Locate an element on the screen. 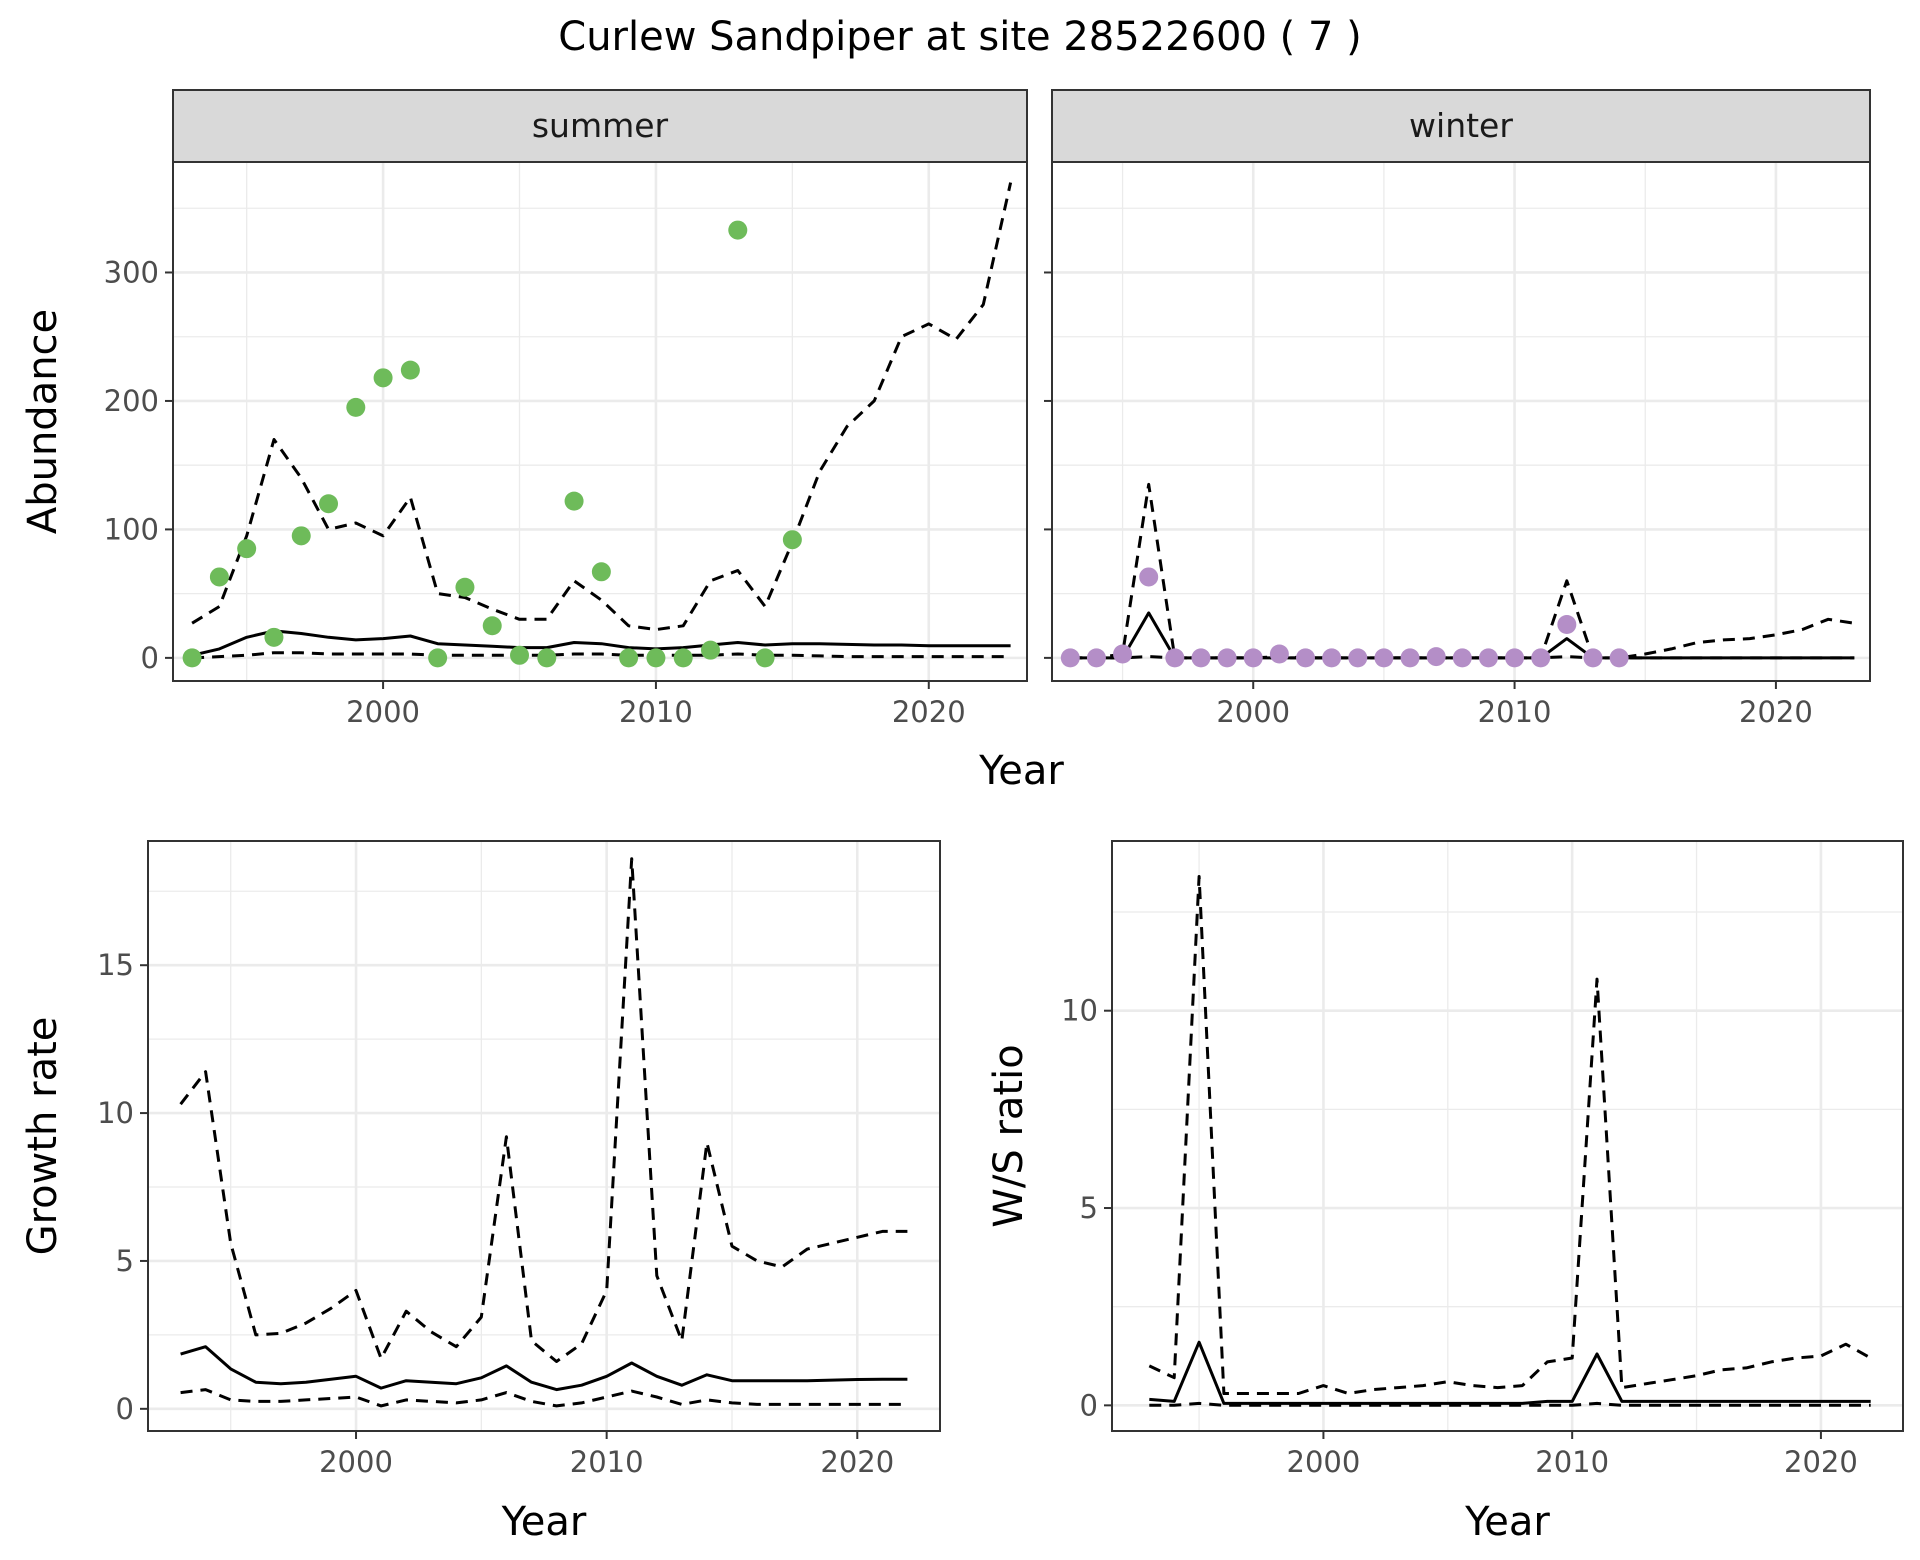 This screenshot has width=1920, height=1560. y-tick-label: 15 is located at coordinates (115, 965).